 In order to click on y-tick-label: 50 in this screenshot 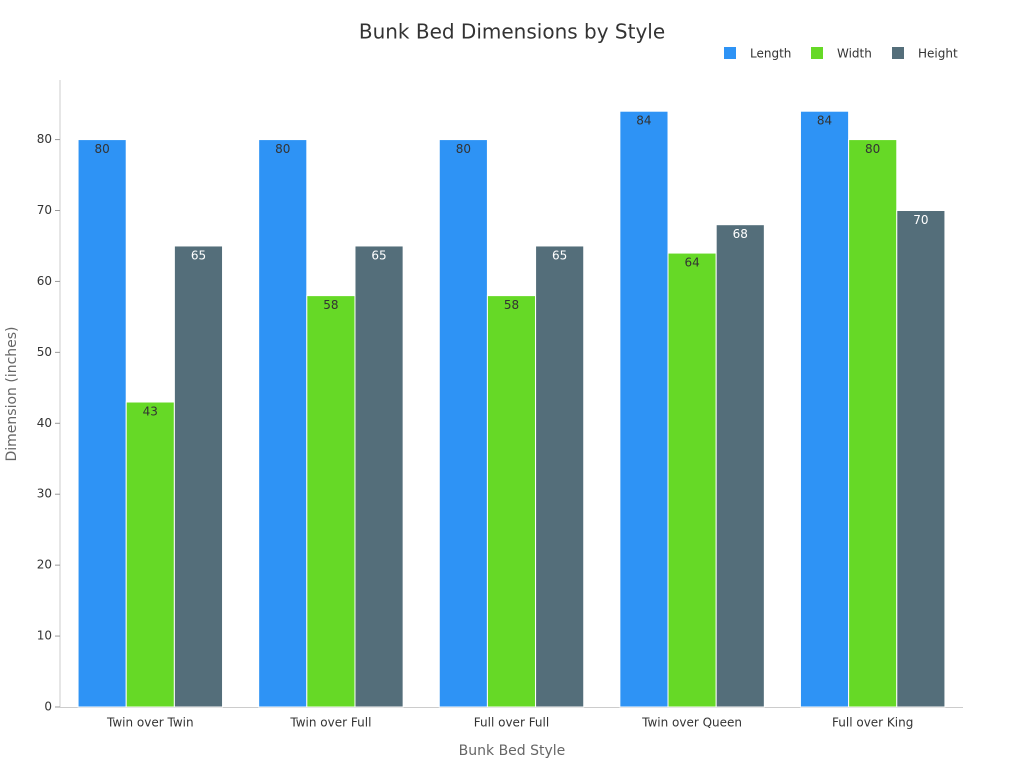, I will do `click(44, 352)`.